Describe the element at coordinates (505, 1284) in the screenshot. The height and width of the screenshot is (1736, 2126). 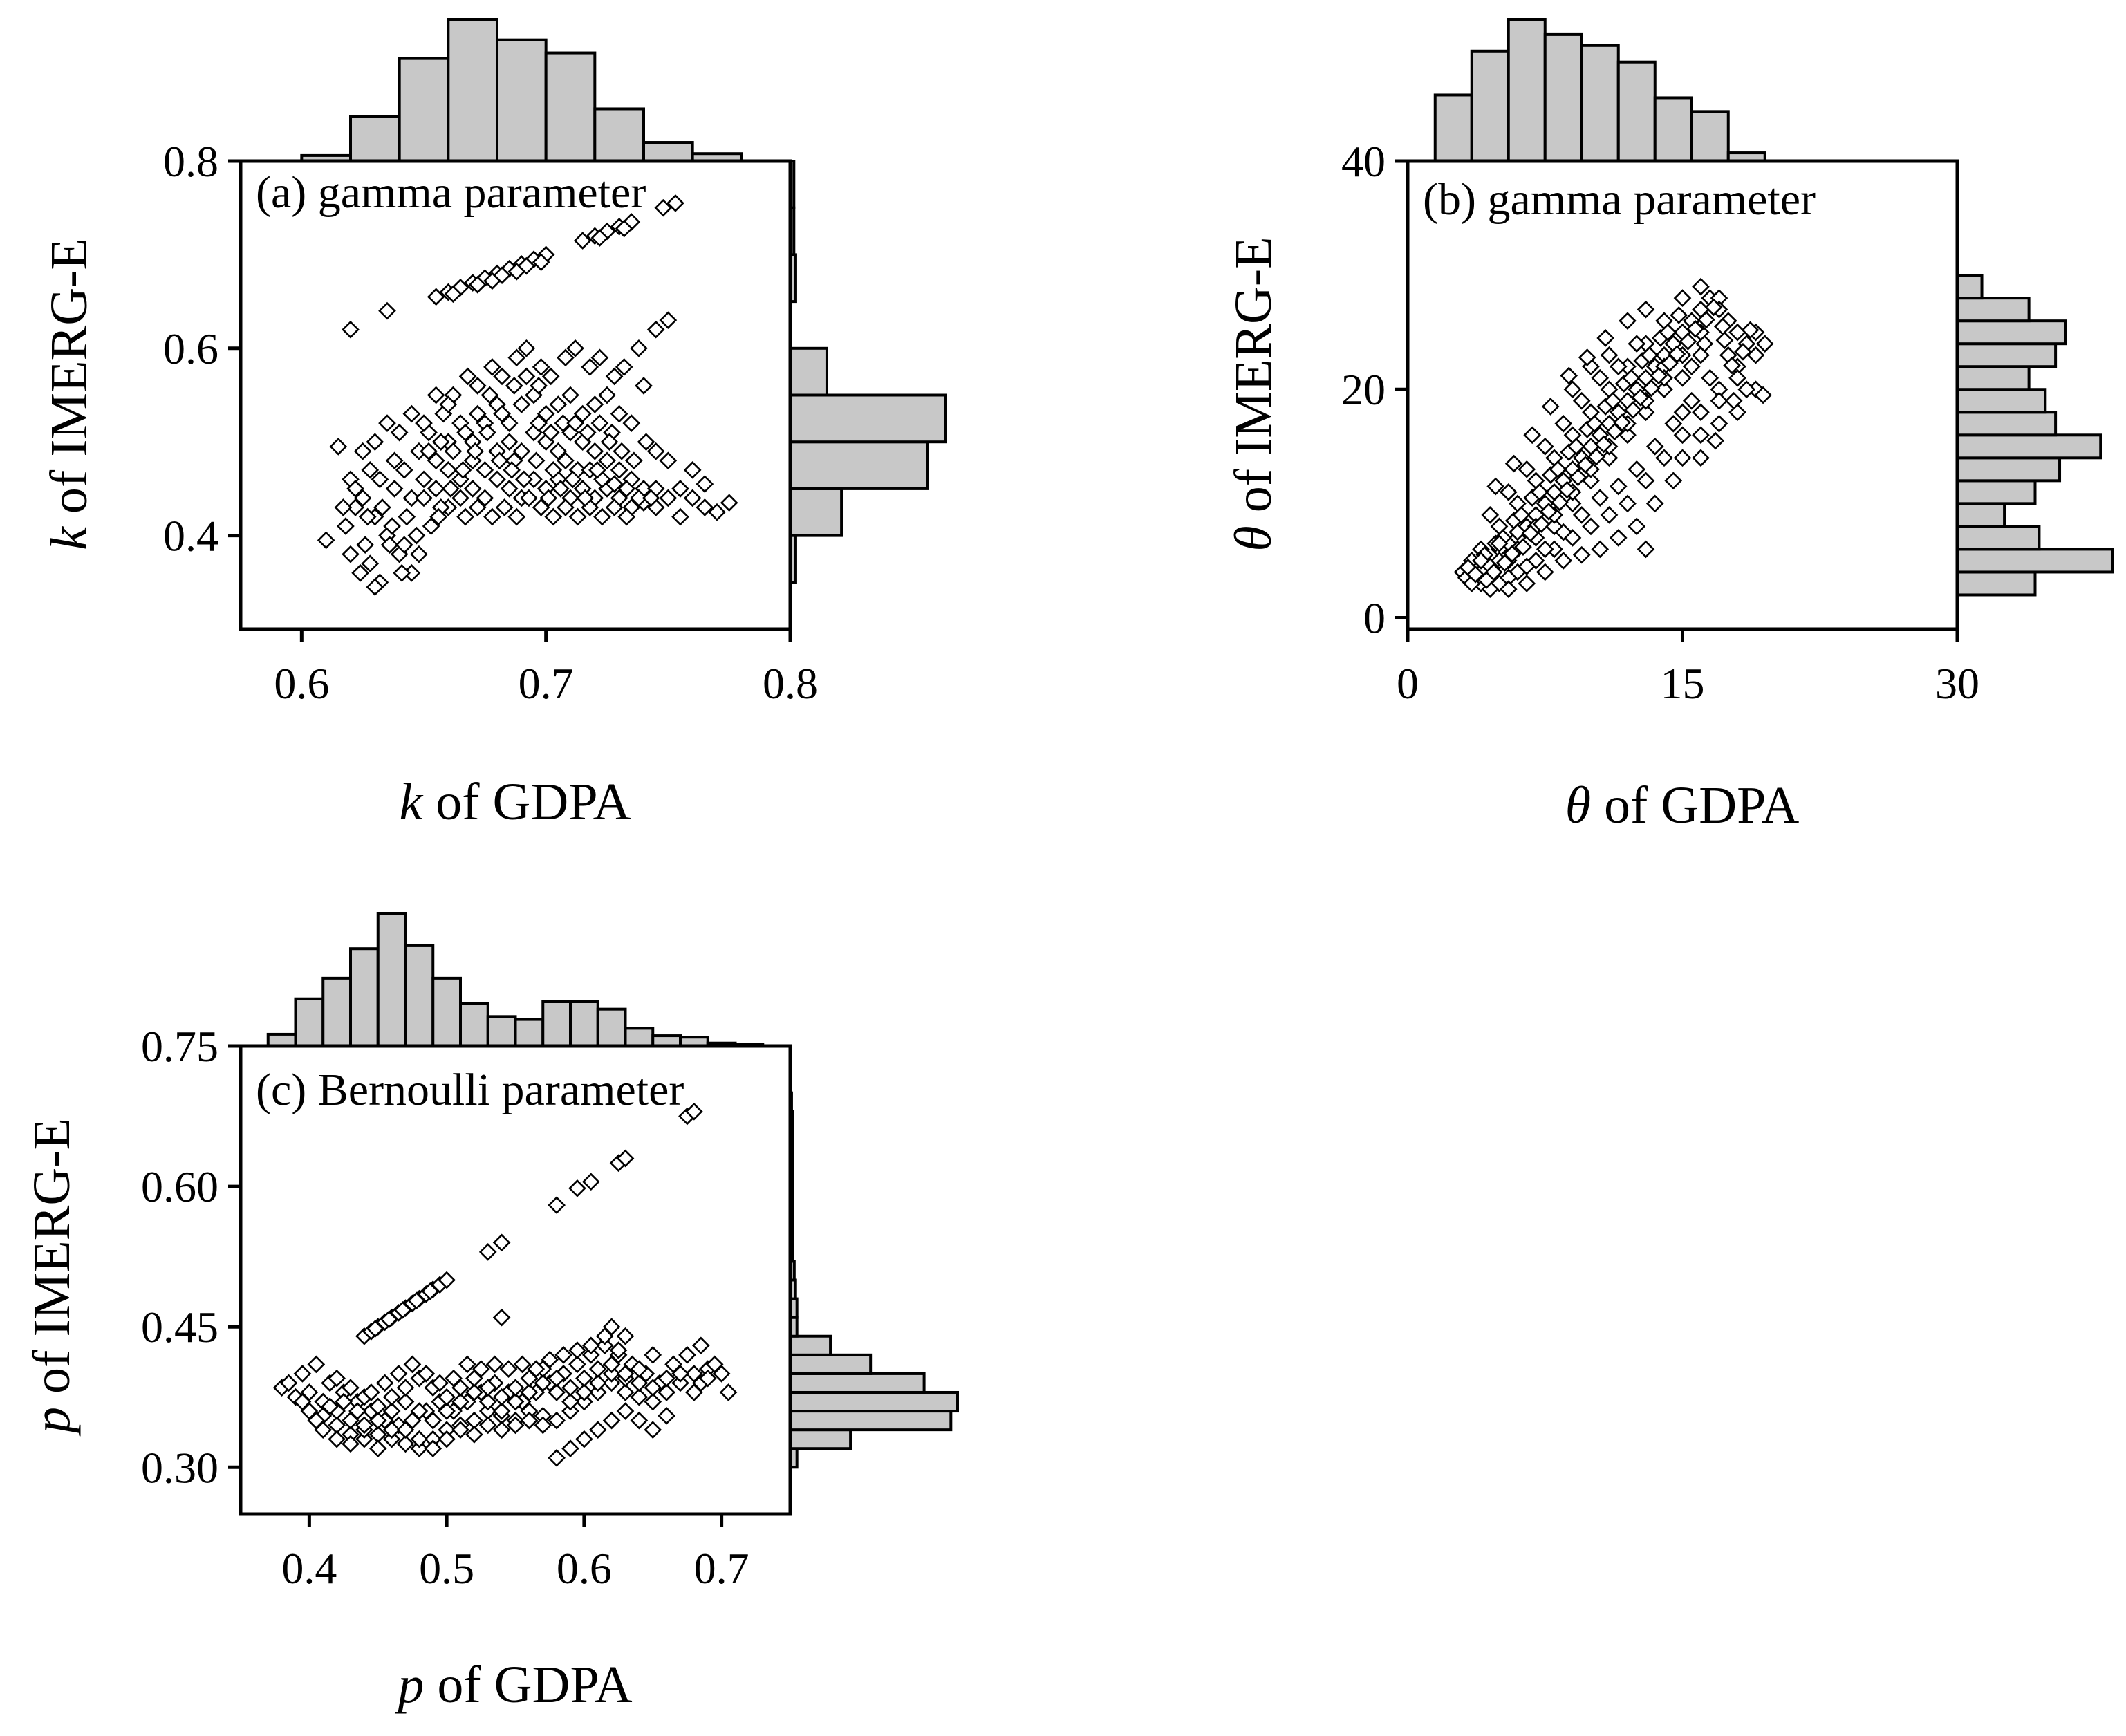
I see `panel-c-points` at that location.